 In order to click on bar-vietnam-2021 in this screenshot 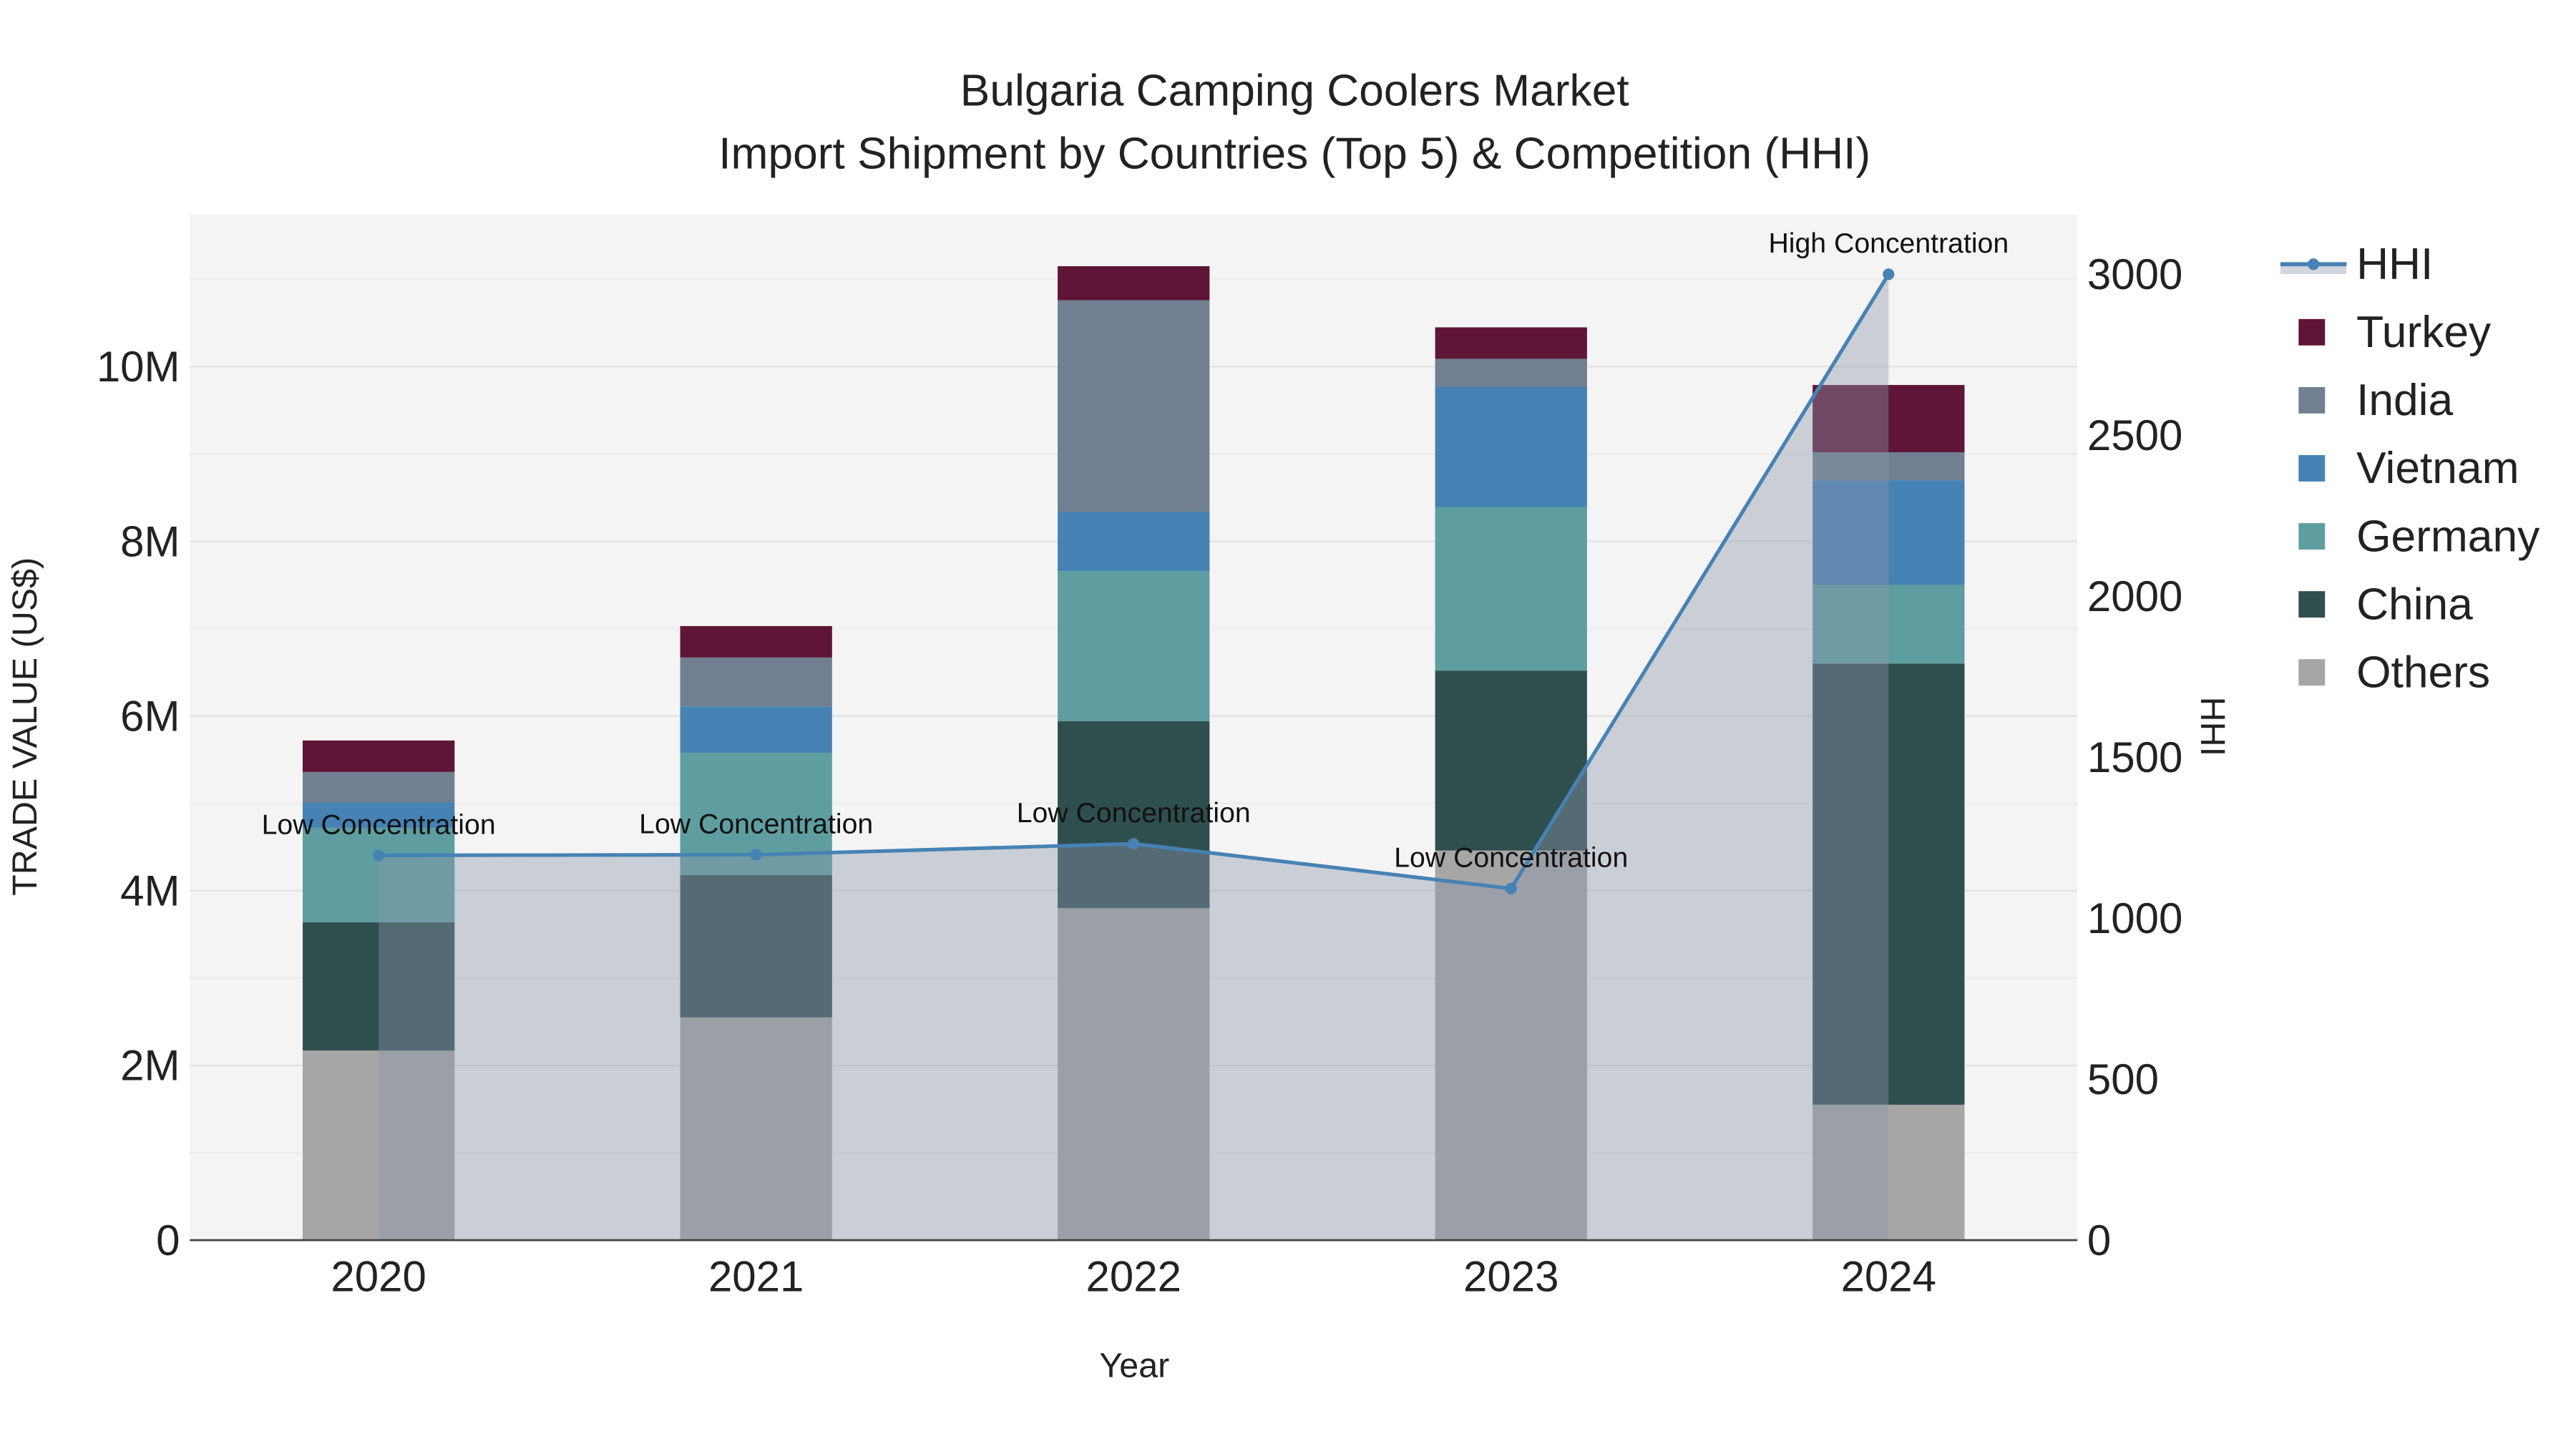, I will do `click(756, 729)`.